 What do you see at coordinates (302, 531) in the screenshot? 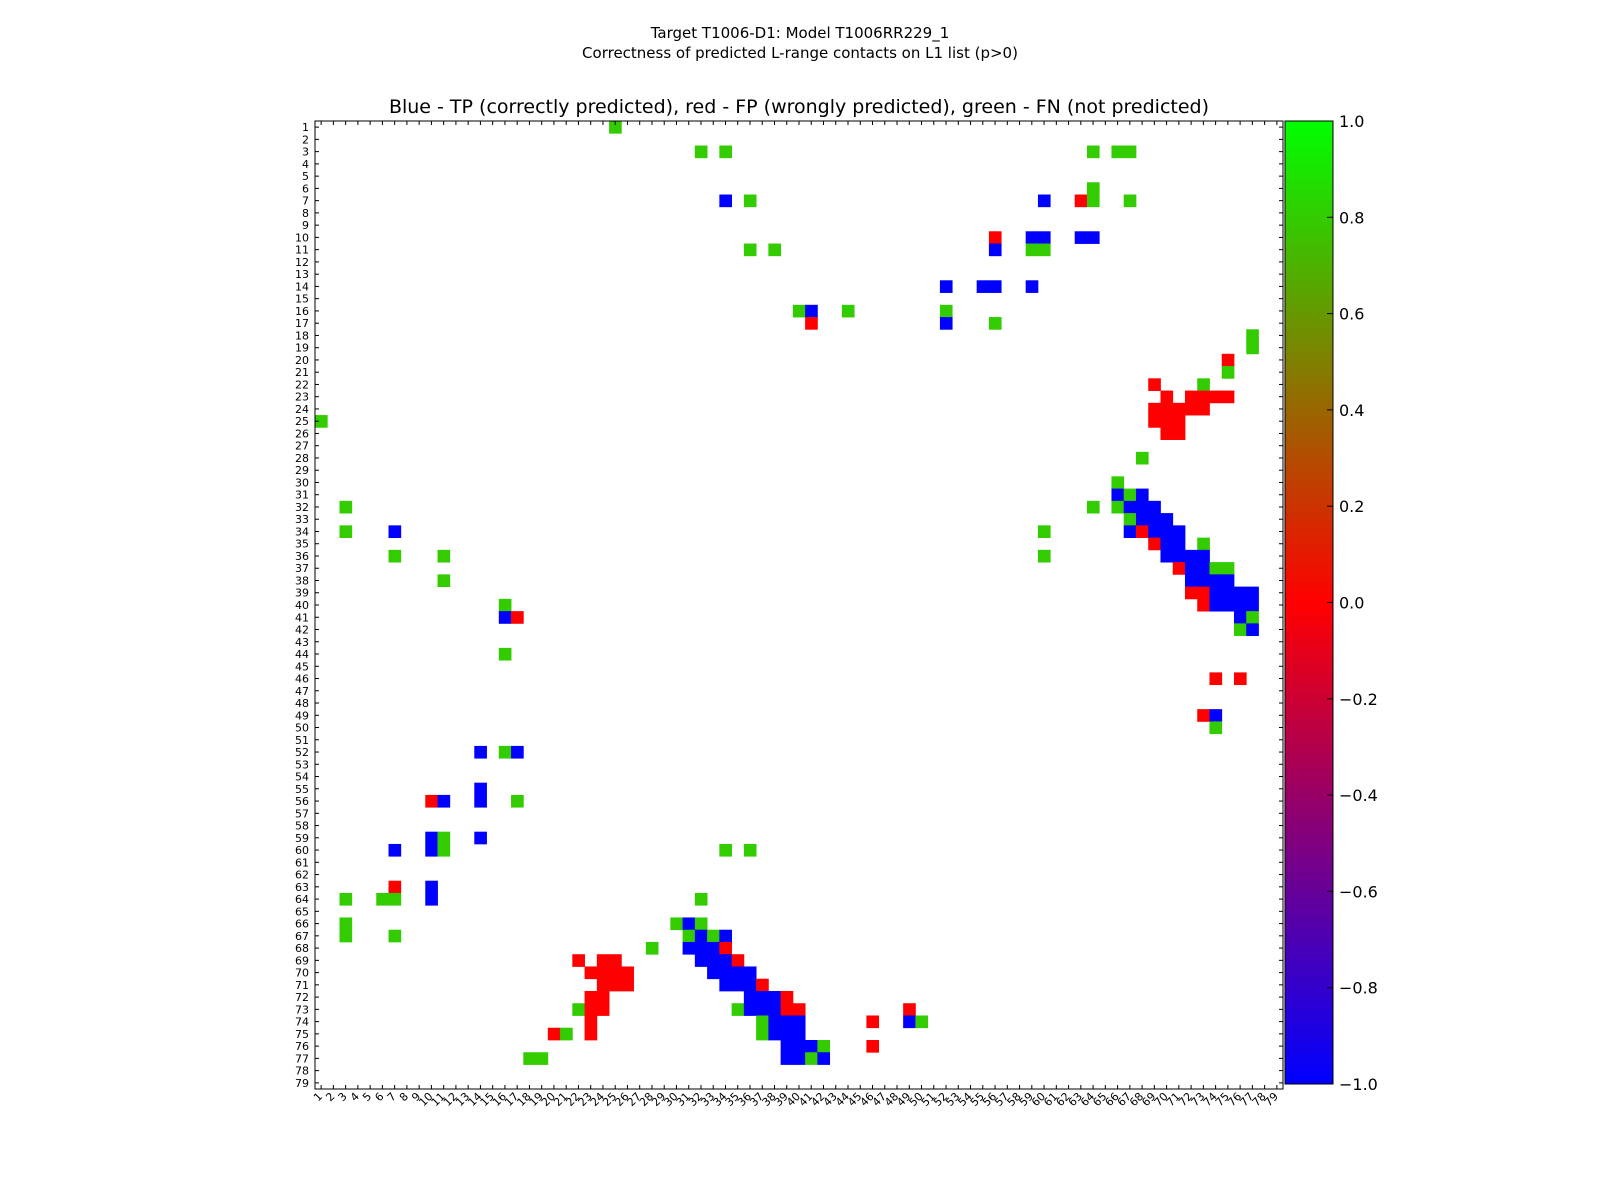
I see `y-tick-label-34: 34` at bounding box center [302, 531].